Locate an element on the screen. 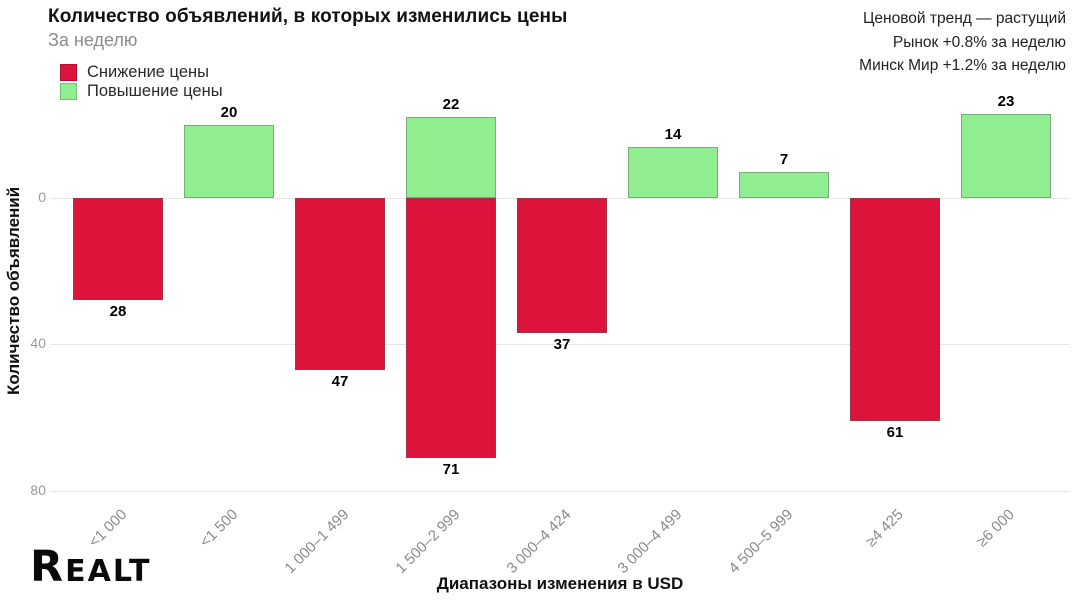 Image resolution: width=1080 pixels, height=608 pixels. x-category-label: 4 500–5 999 is located at coordinates (761, 542).